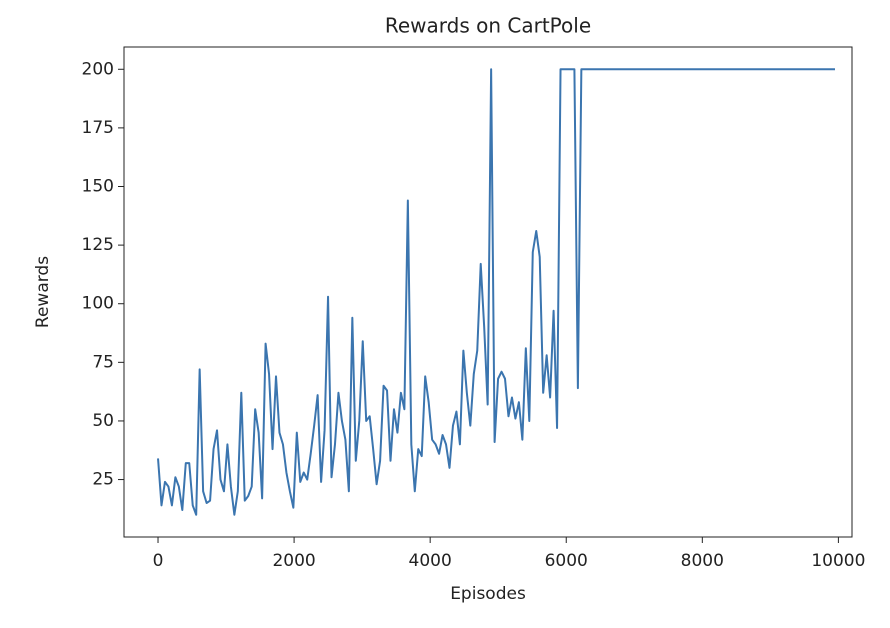 This screenshot has height=628, width=890. I want to click on x-tick-label: 4000, so click(430, 561).